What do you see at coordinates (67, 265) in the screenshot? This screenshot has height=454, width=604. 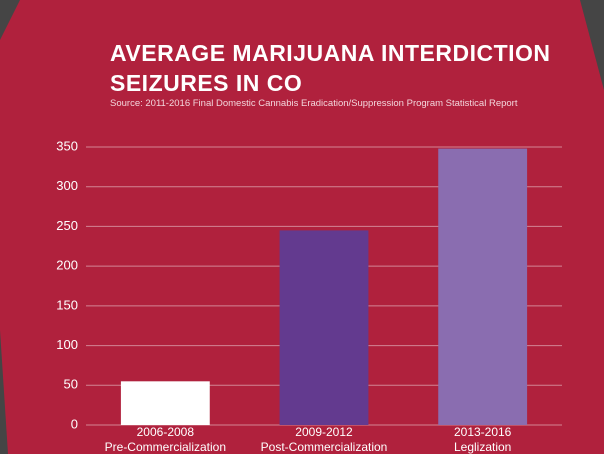 I see `y-tick-label: 200` at bounding box center [67, 265].